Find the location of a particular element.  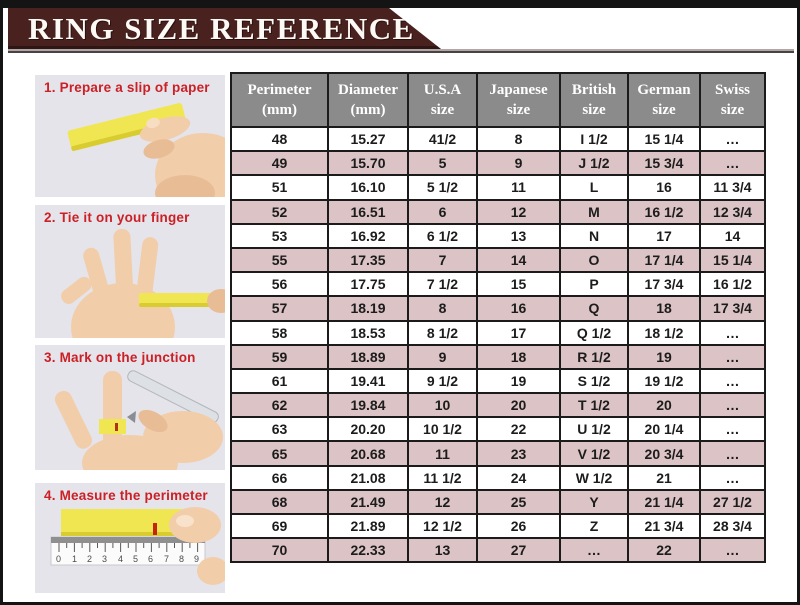

column-header: British size is located at coordinates (594, 100).